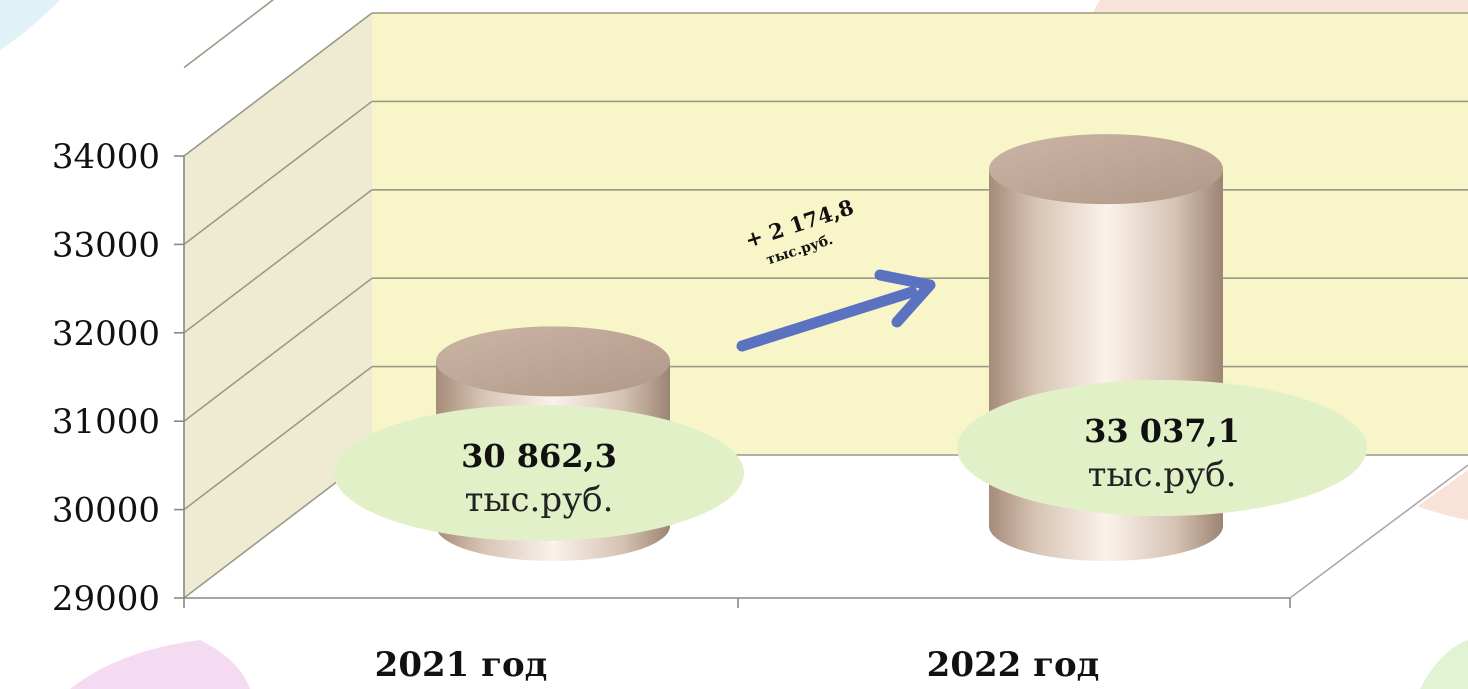 The width and height of the screenshot is (1468, 689). Describe the element at coordinates (905, 298) in the screenshot. I see `growth-arrow-head` at that location.